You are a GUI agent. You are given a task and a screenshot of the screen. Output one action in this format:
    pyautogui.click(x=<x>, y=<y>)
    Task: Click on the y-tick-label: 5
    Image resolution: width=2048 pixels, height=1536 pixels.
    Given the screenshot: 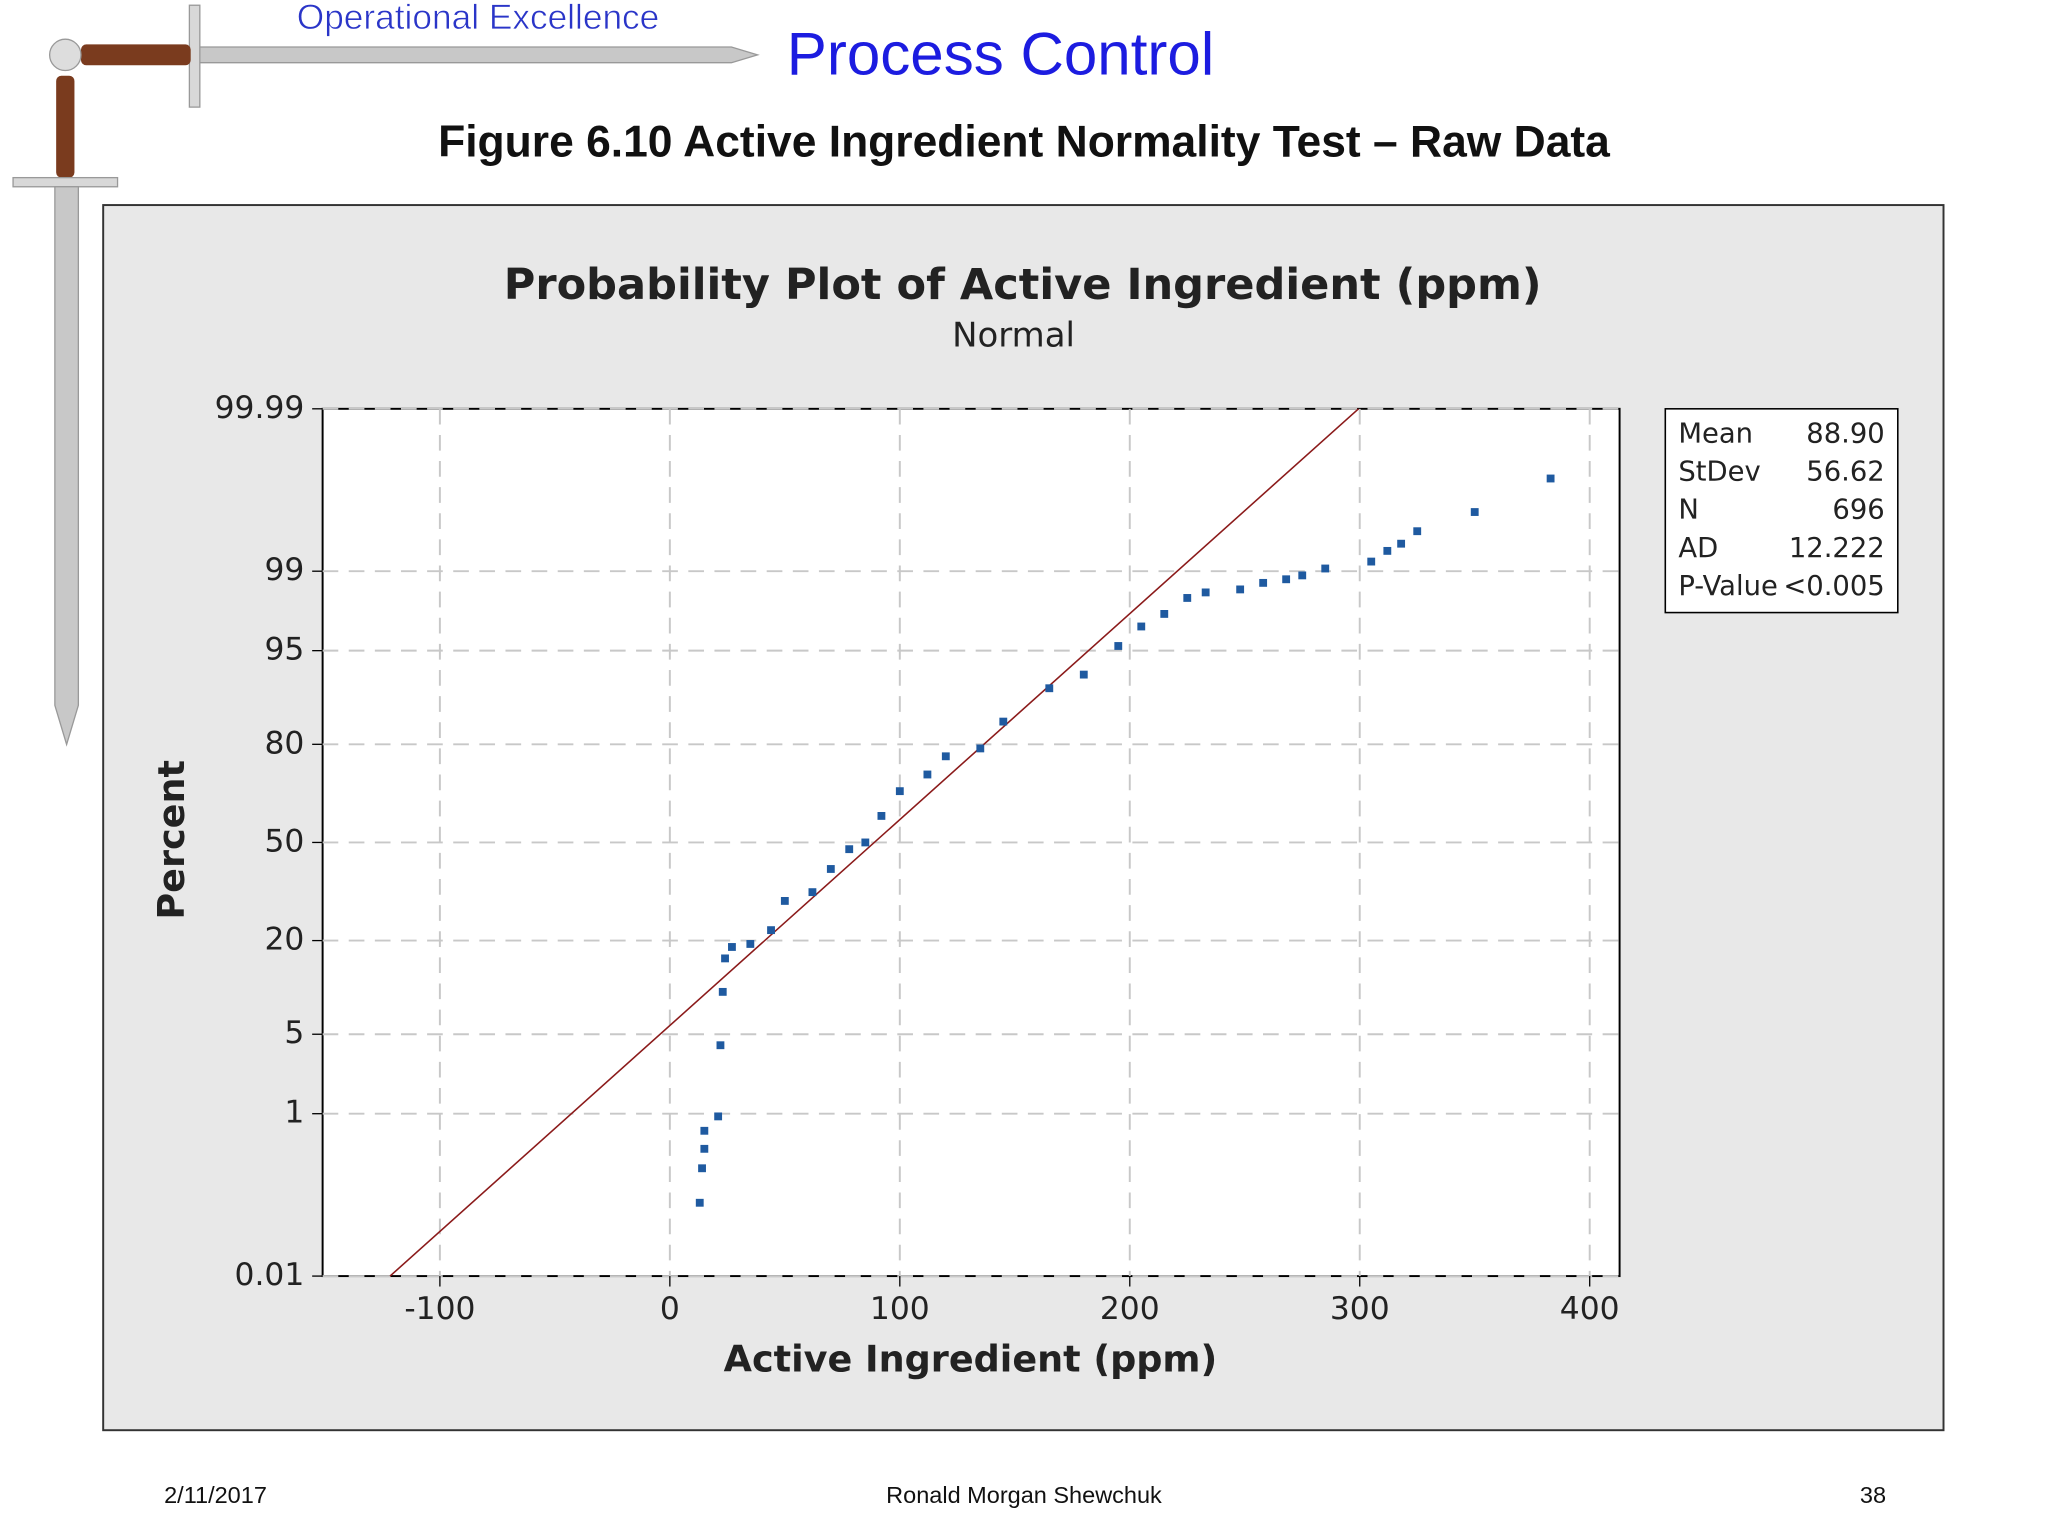 What is the action you would take?
    pyautogui.click(x=294, y=1033)
    